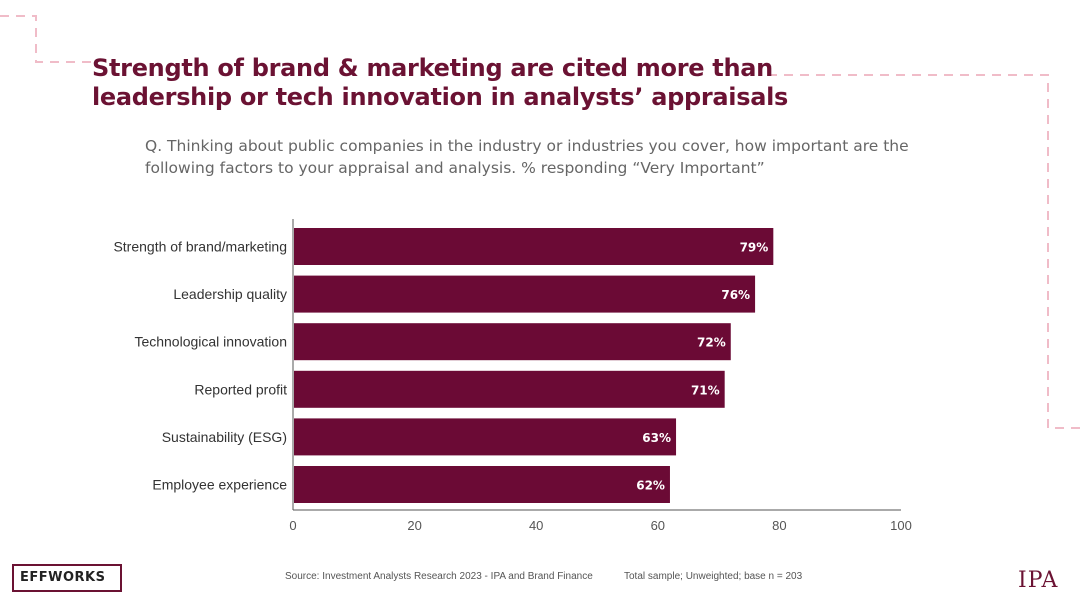 Image resolution: width=1080 pixels, height=608 pixels. Describe the element at coordinates (536, 525) in the screenshot. I see `x-tick-label: 40` at that location.